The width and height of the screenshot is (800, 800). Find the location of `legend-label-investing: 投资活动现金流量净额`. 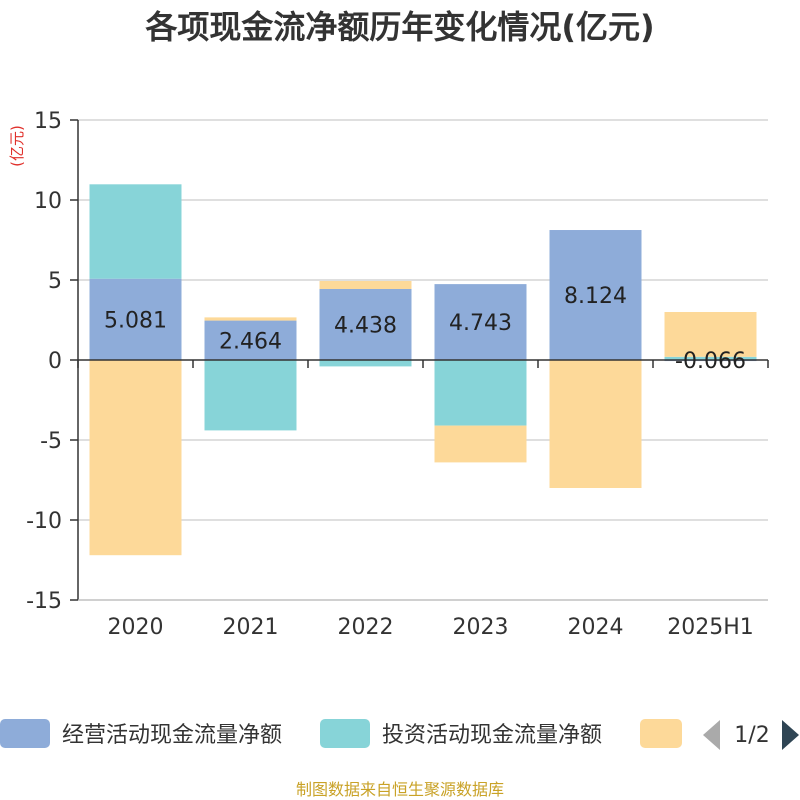

legend-label-investing: 投资活动现金流量净额 is located at coordinates (492, 735).